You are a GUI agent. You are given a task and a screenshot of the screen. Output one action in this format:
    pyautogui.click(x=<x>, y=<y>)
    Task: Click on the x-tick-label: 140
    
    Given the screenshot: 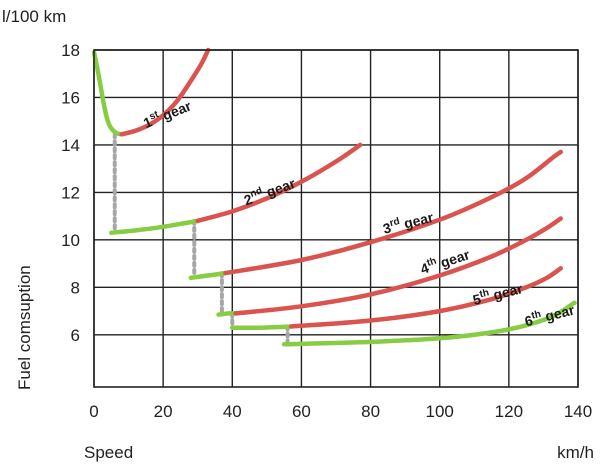 What is the action you would take?
    pyautogui.click(x=578, y=411)
    